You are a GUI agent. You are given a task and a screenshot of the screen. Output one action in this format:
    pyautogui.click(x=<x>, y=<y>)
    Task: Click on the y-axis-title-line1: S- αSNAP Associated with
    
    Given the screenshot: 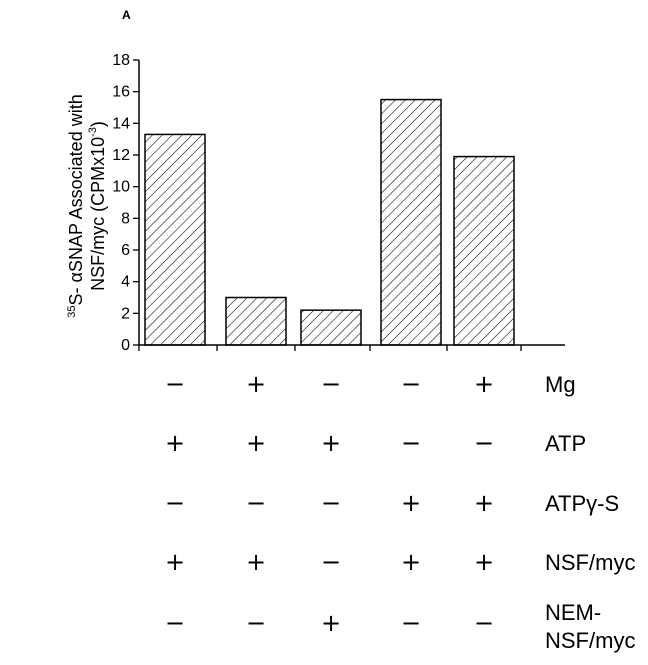 What is the action you would take?
    pyautogui.click(x=76, y=199)
    